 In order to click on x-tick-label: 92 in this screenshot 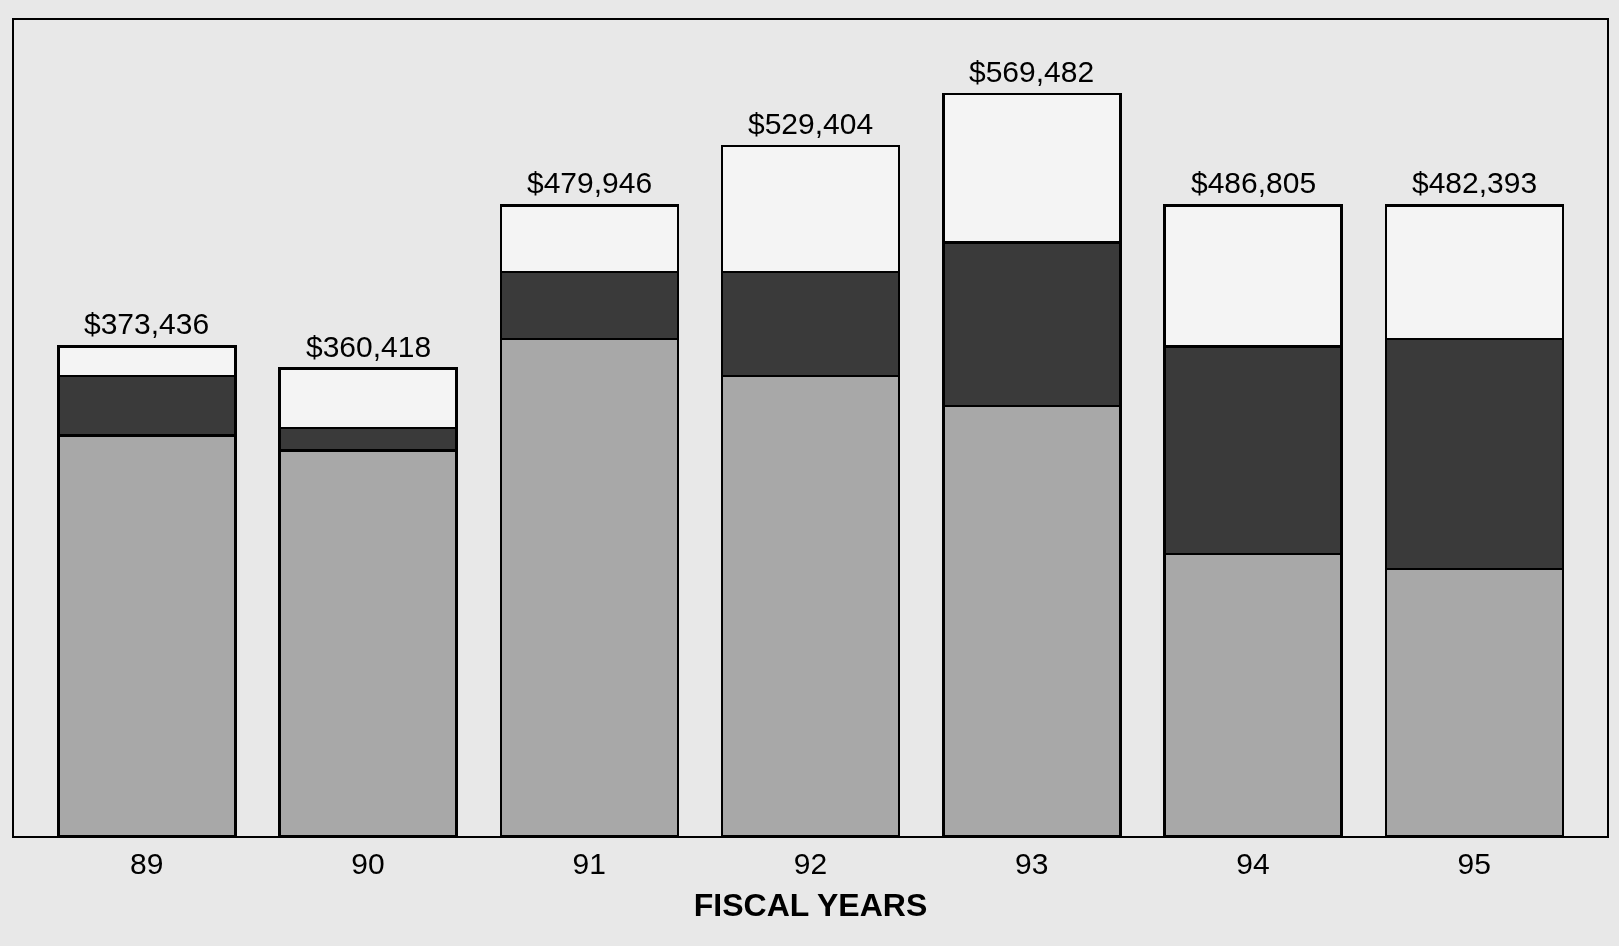, I will do `click(810, 863)`.